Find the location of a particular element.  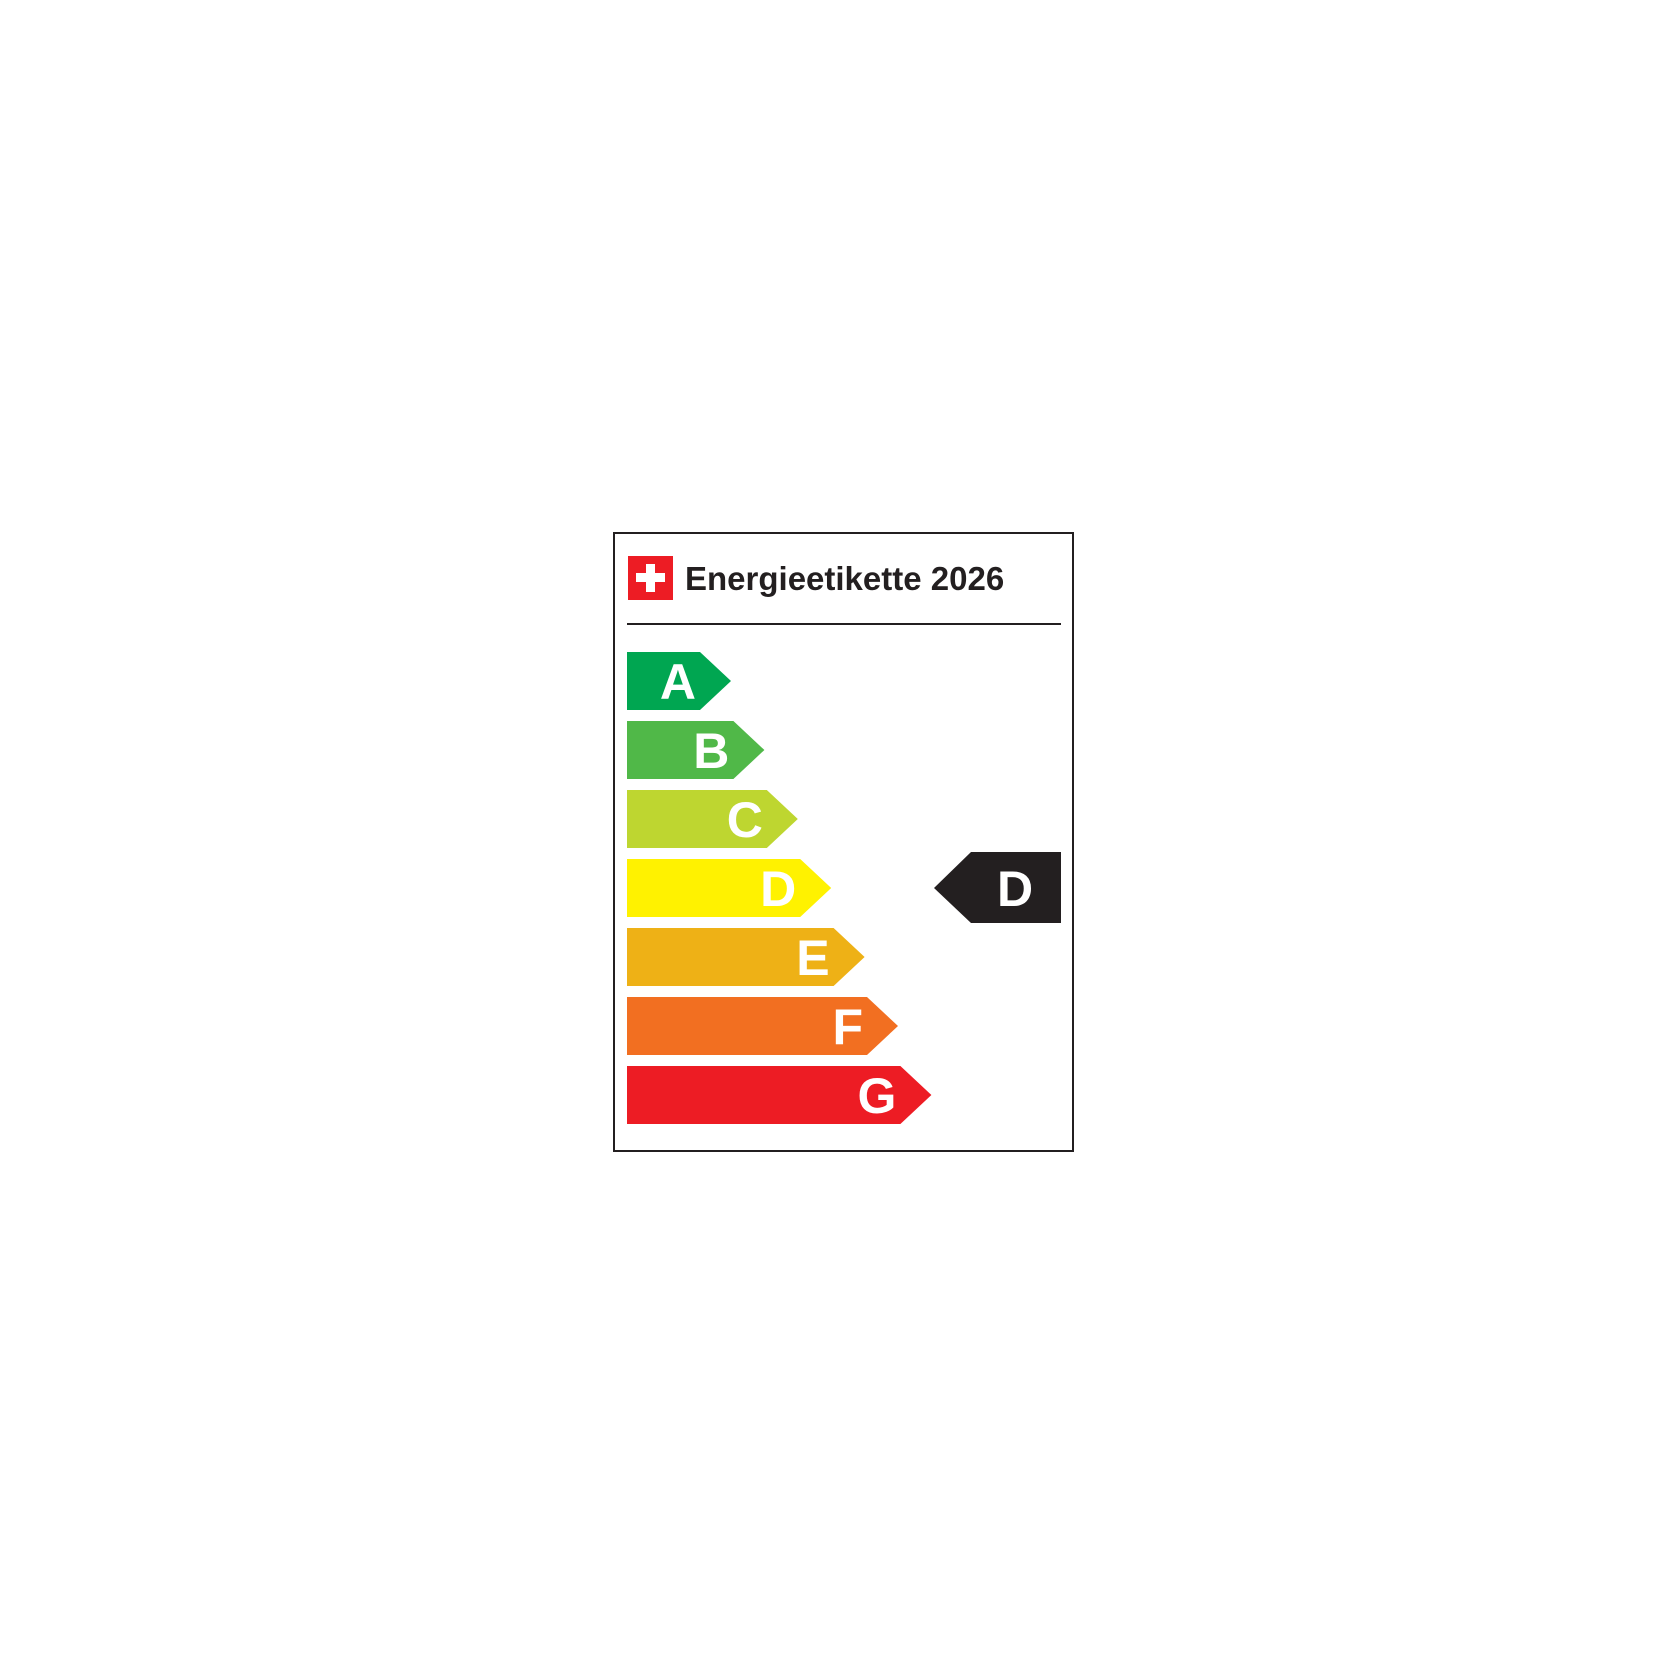

energy-class-letter: C is located at coordinates (745, 820).